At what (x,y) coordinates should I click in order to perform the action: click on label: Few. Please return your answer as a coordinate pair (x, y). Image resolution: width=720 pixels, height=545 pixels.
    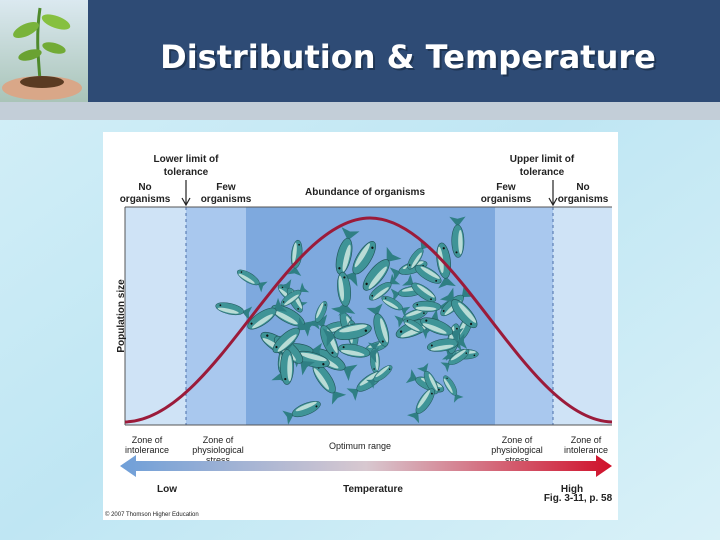
    Looking at the image, I should click on (506, 187).